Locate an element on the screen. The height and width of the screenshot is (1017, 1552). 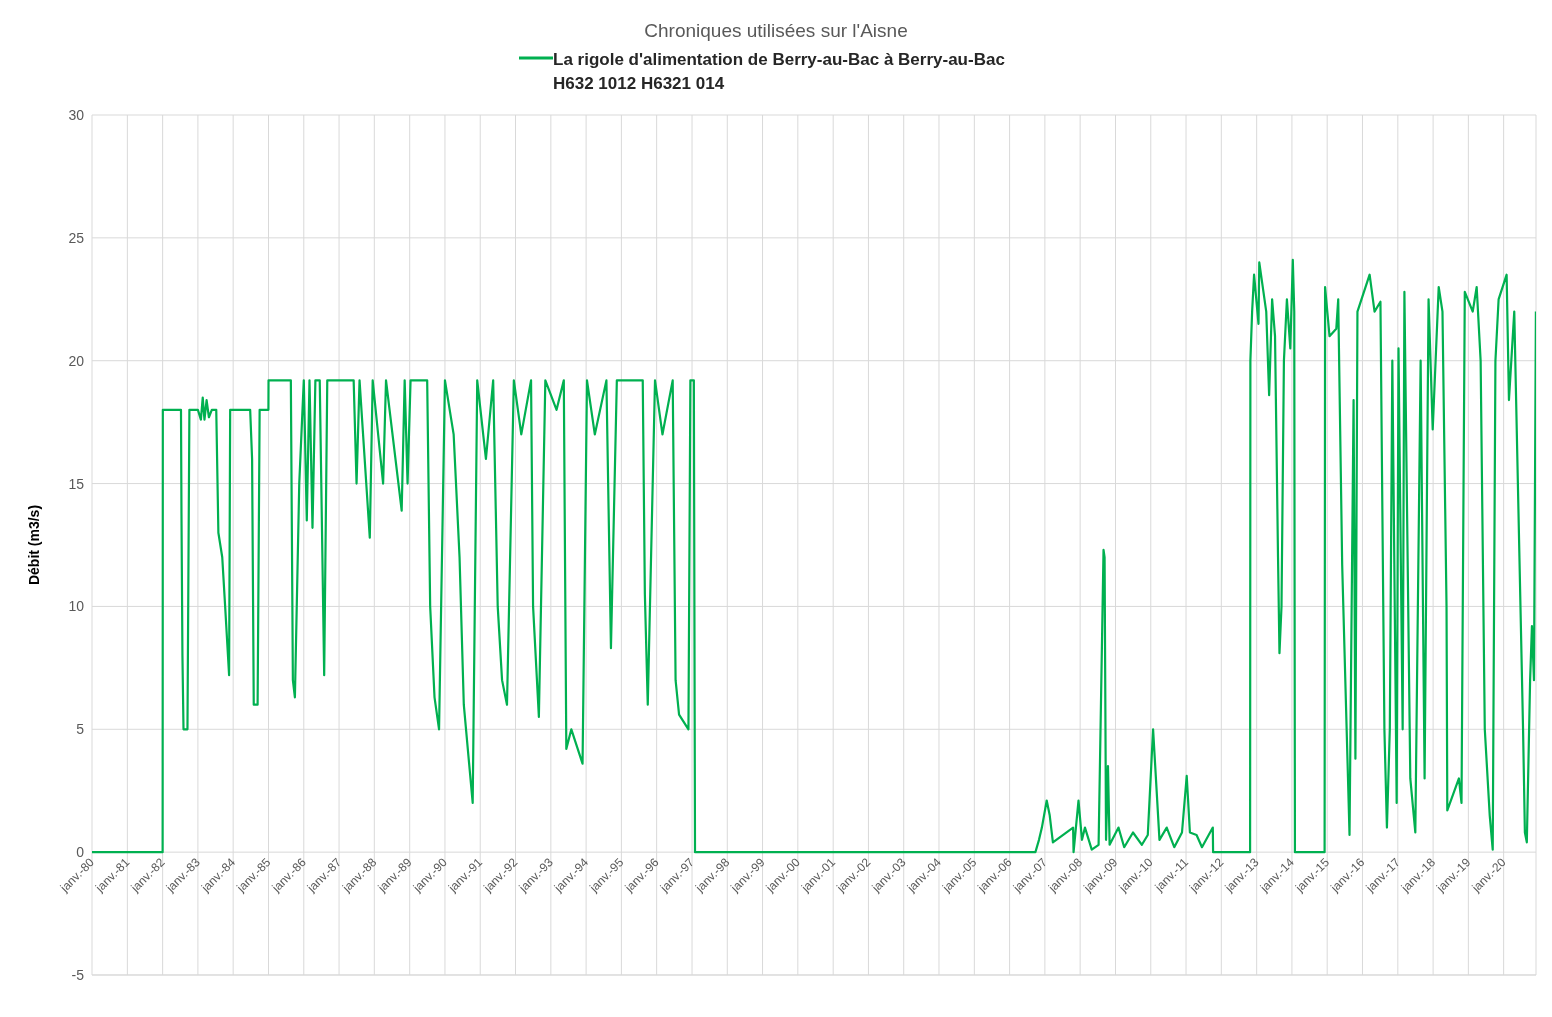
y-tick-label: 5 is located at coordinates (80, 729).